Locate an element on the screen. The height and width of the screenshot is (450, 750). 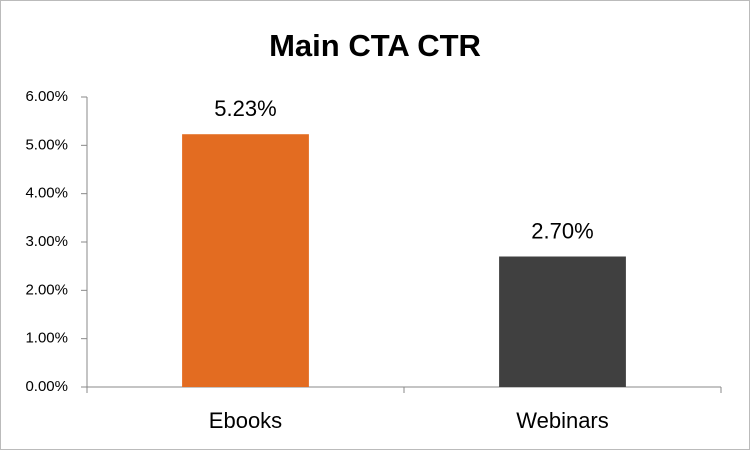
value-label: 5.23% is located at coordinates (245, 108).